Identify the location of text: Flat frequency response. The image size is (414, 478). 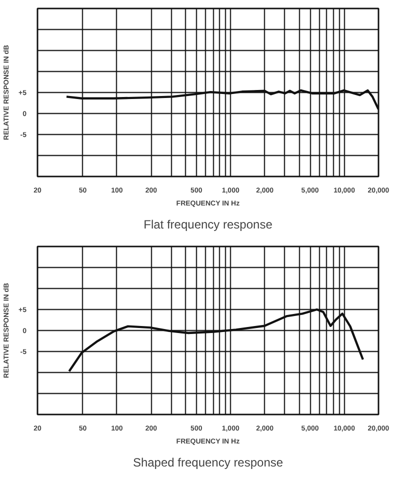
(208, 225).